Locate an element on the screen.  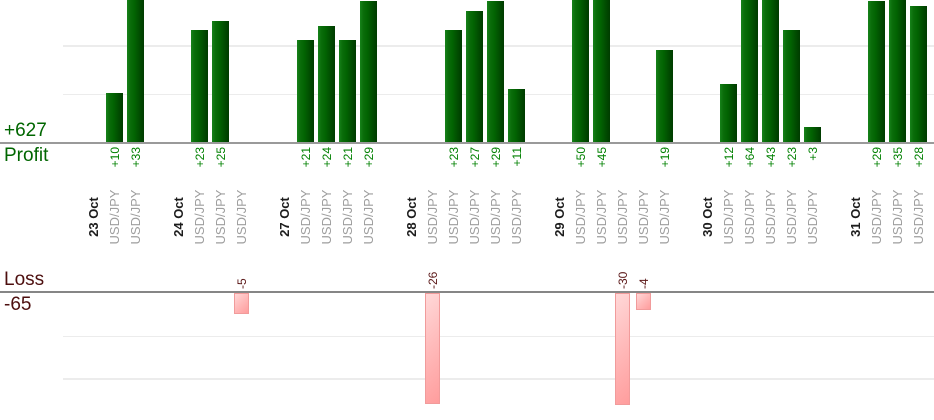
loss-axis-title: Loss is located at coordinates (24, 279).